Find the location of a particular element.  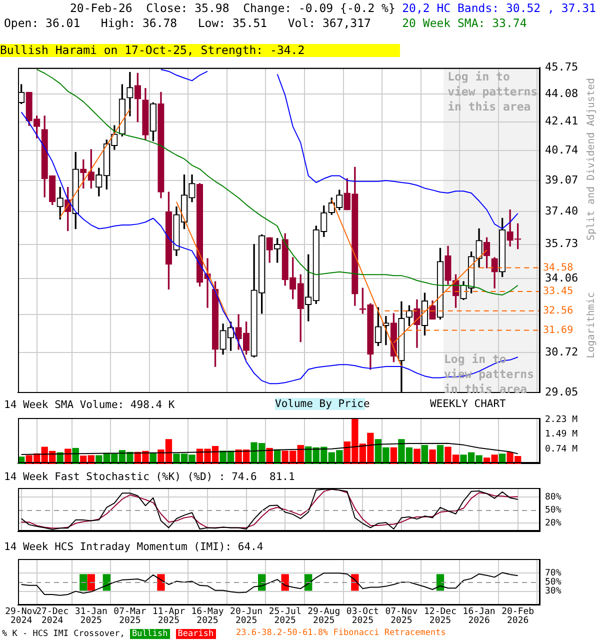

text: WEEKLY CHART is located at coordinates (468, 404).